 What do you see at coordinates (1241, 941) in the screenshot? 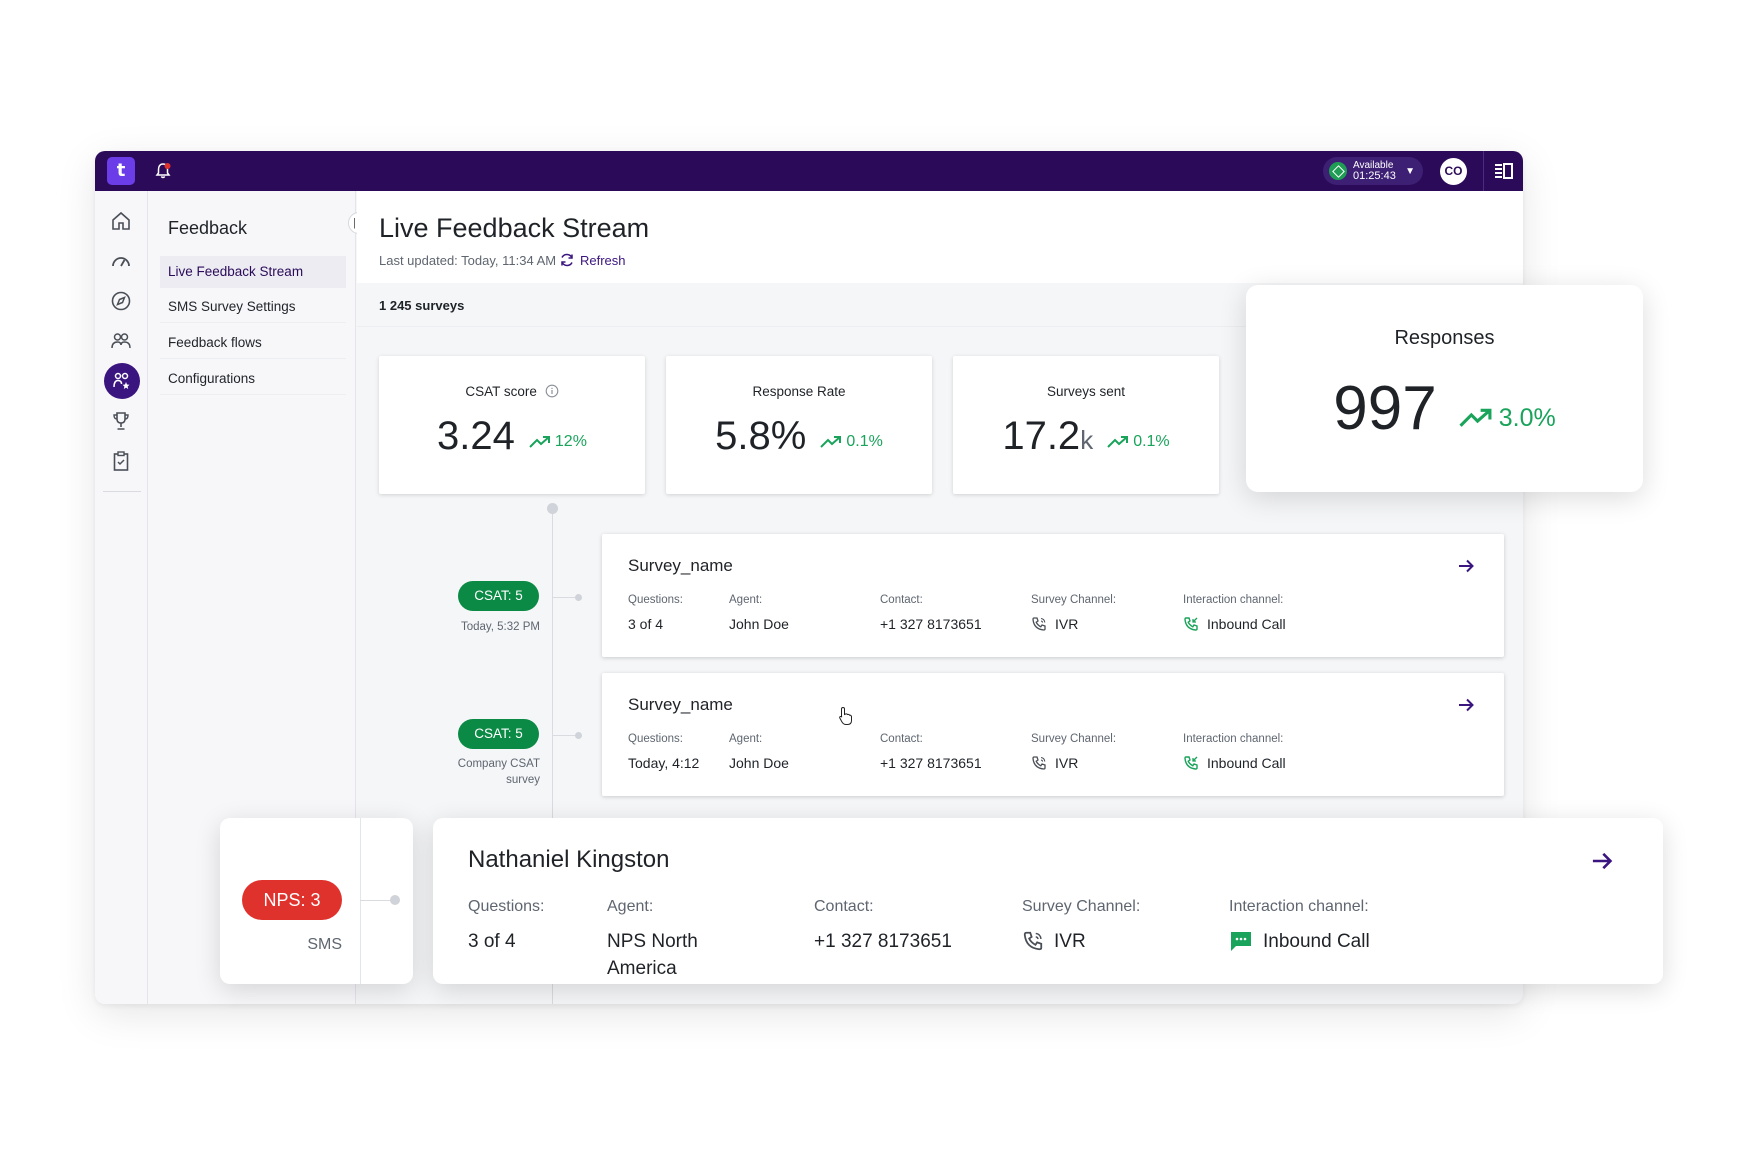
I see `chat-message-icon` at bounding box center [1241, 941].